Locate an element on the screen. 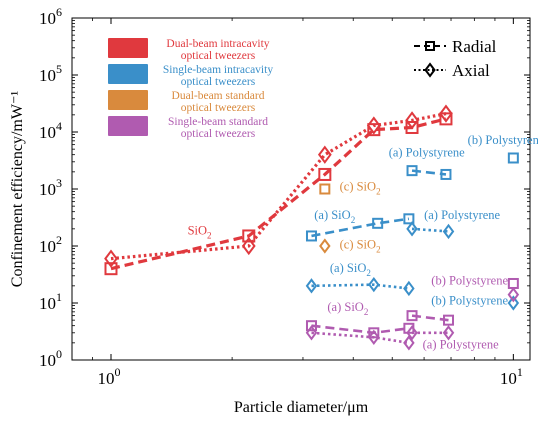  y-tick-label: 10² is located at coordinates (50, 244).